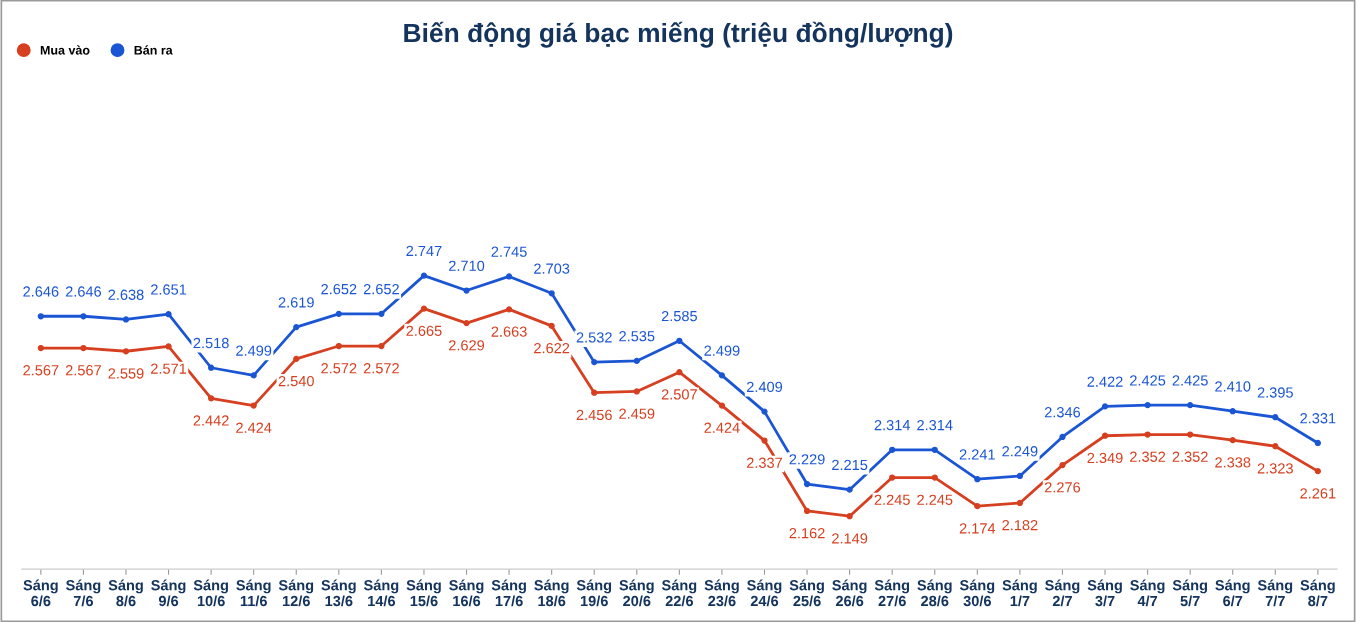  I want to click on x-tick-label: Sáng 25/6, so click(806, 593).